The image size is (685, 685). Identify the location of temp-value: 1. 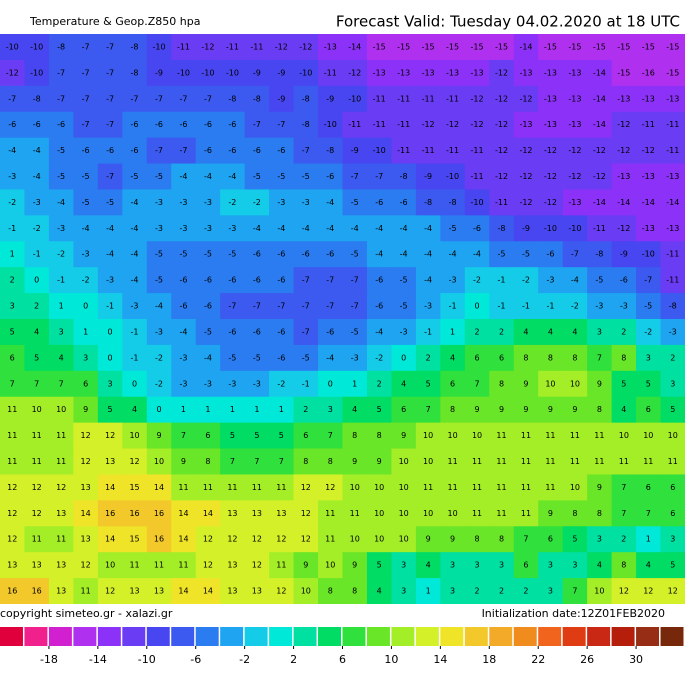
(232, 409).